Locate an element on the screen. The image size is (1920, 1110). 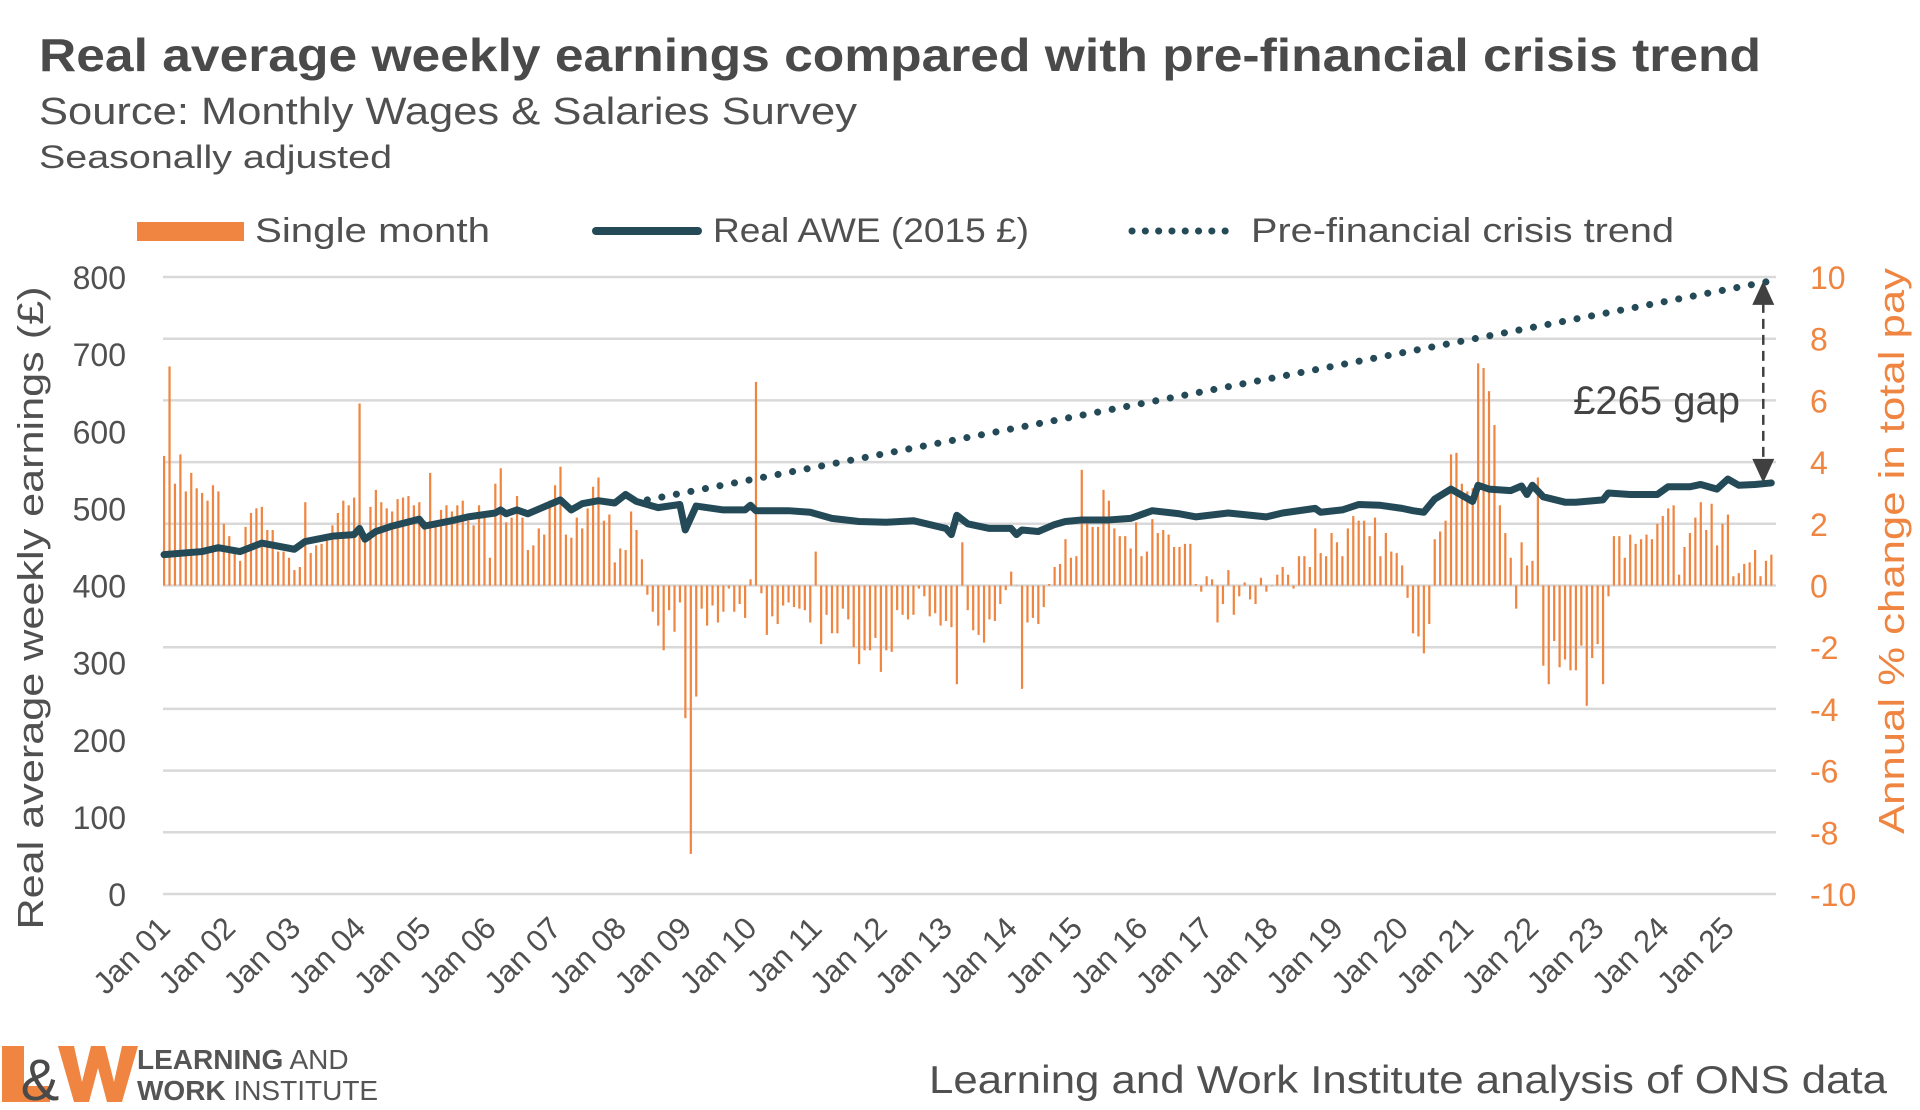
chart-note: Seasonally adjusted is located at coordinates (215, 157).